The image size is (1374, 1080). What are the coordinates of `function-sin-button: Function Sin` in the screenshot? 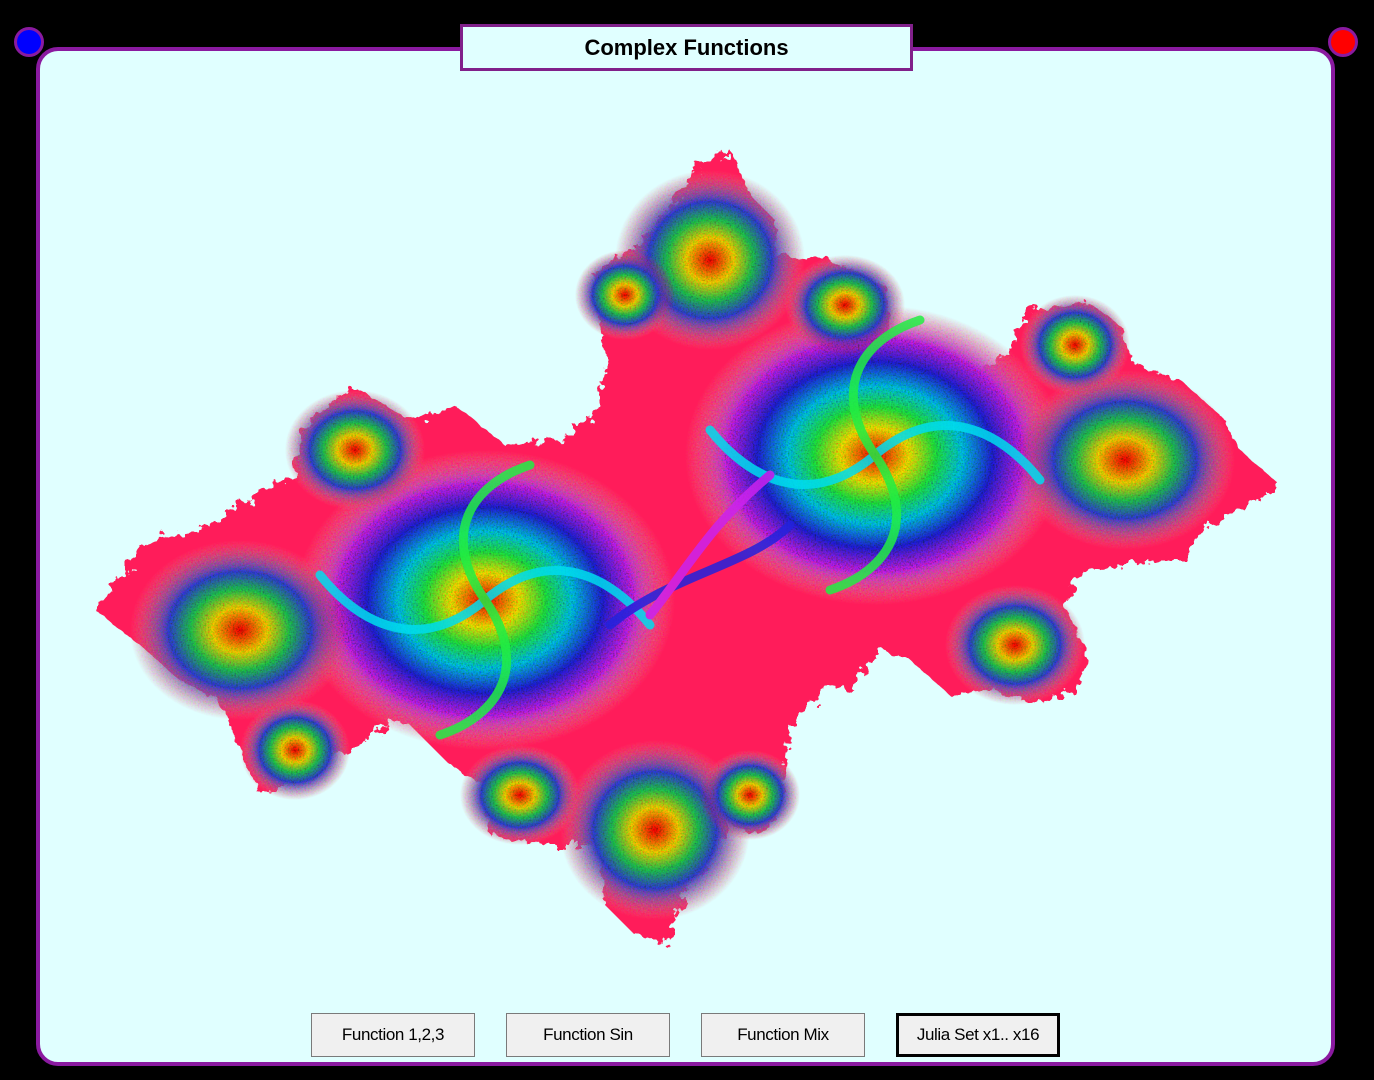 It's located at (588, 1035).